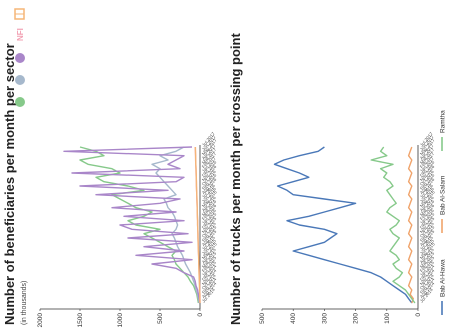 Image resolution: width=451 pixels, height=334 pixels. What do you see at coordinates (160, 318) in the screenshot?
I see `beneficiaries-y-tick-label: 500` at bounding box center [160, 318].